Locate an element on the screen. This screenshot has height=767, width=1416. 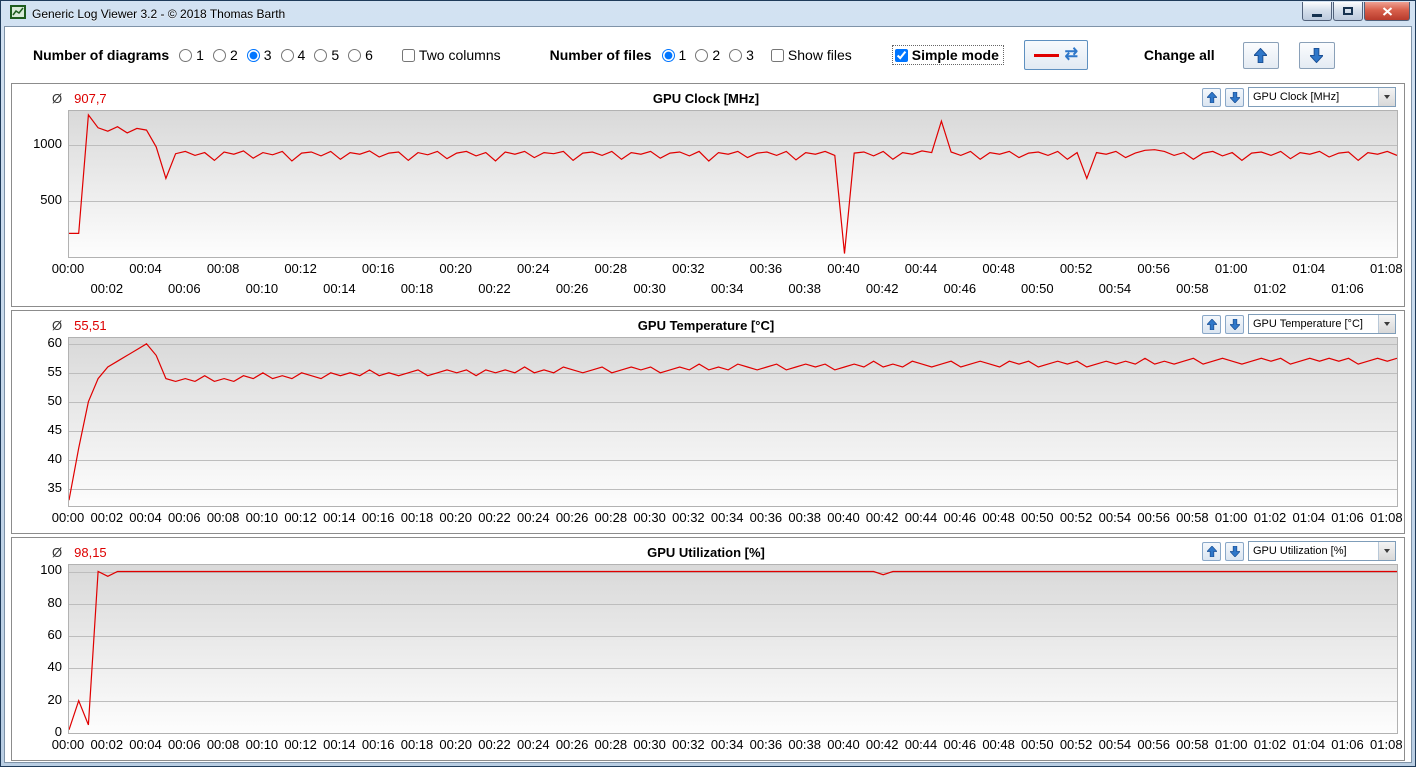
x-tick-label: 00:14 is located at coordinates (339, 517).